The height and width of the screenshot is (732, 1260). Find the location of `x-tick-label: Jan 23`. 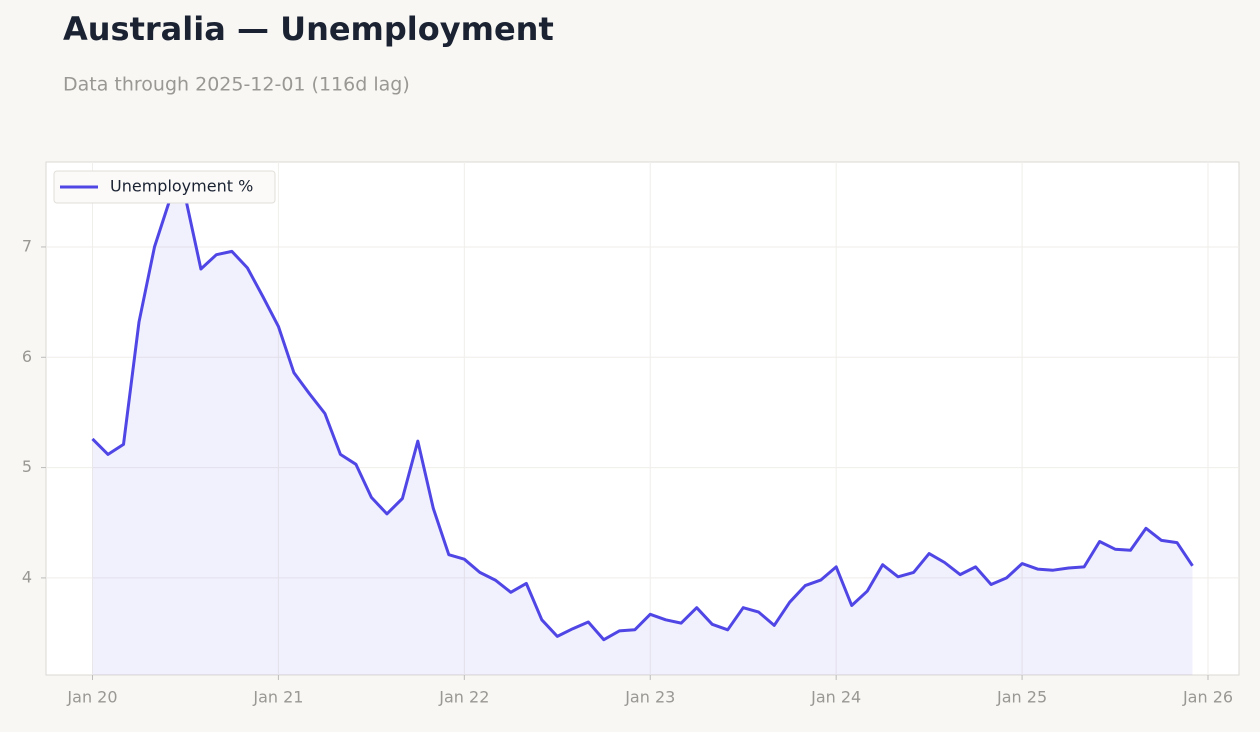

x-tick-label: Jan 23 is located at coordinates (649, 697).